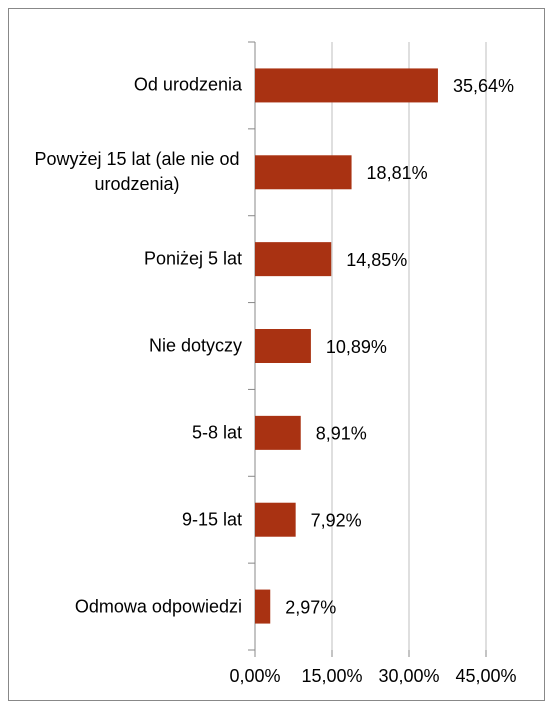  What do you see at coordinates (341, 434) in the screenshot?
I see `value-label: 8,91%` at bounding box center [341, 434].